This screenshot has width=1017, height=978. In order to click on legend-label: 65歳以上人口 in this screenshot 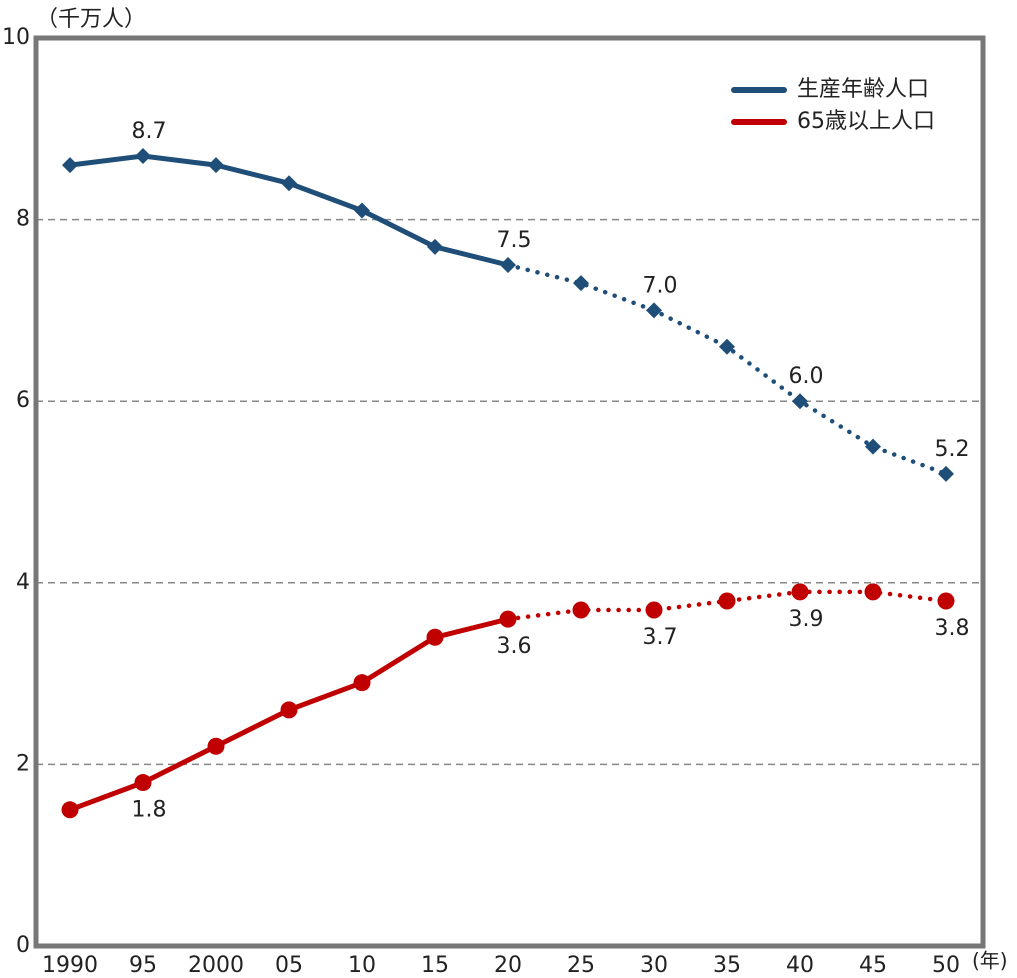, I will do `click(866, 121)`.